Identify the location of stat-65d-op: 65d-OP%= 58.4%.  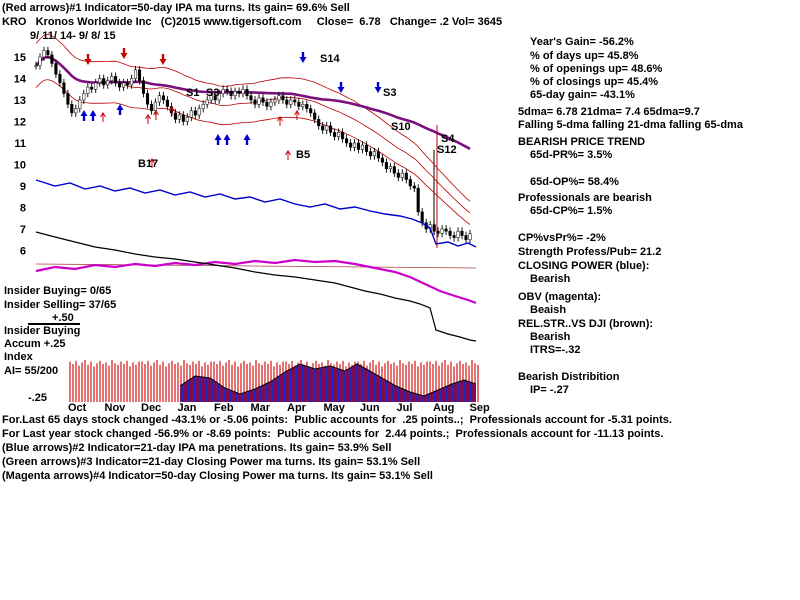
(574, 182).